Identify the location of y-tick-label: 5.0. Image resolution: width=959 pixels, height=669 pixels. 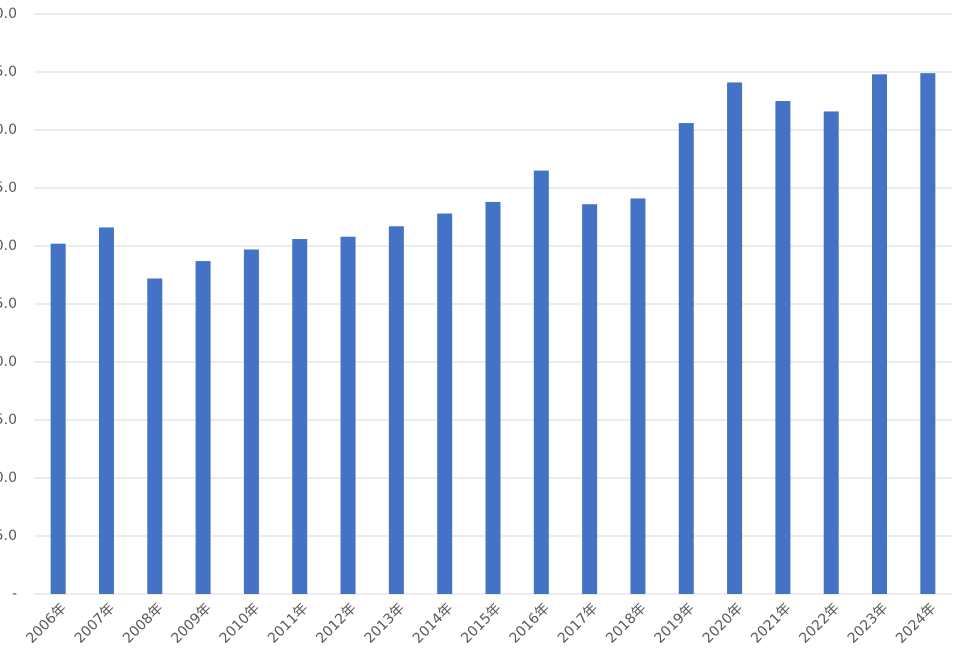
(8, 536).